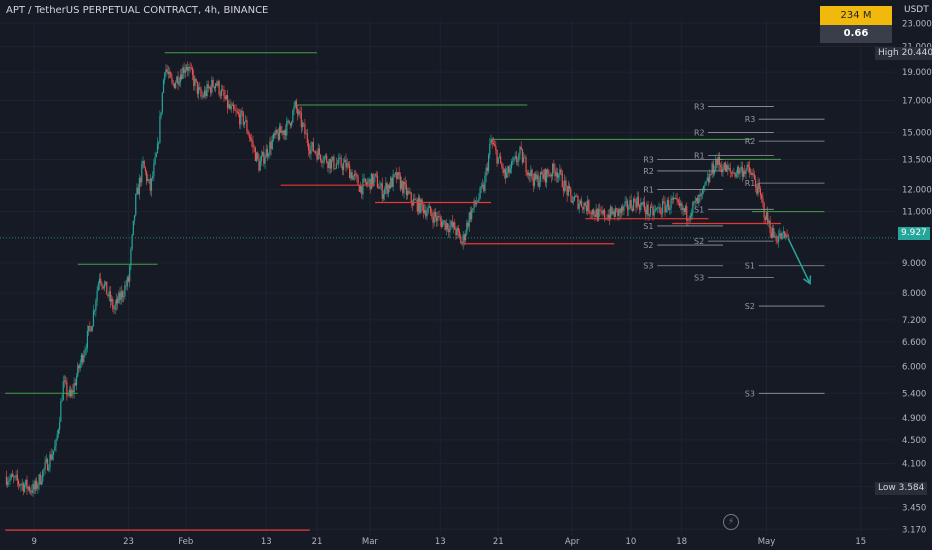  What do you see at coordinates (856, 34) in the screenshot?
I see `price-badge: 0.66` at bounding box center [856, 34].